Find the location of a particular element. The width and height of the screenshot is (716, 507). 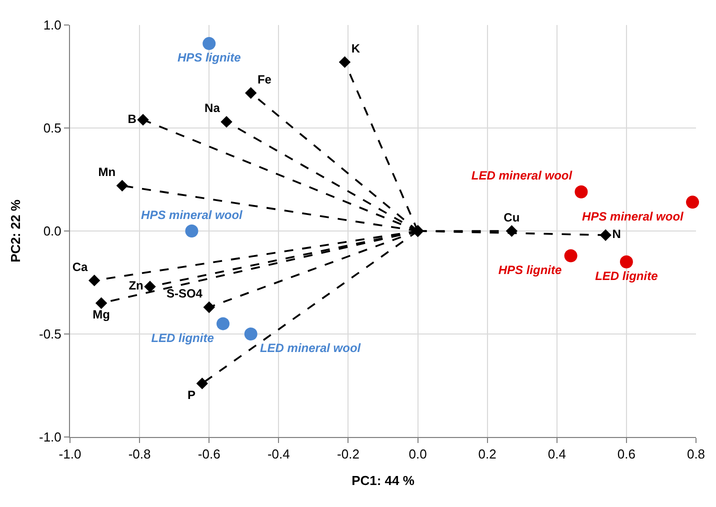

x-tick-label: -0.2 is located at coordinates (348, 454).